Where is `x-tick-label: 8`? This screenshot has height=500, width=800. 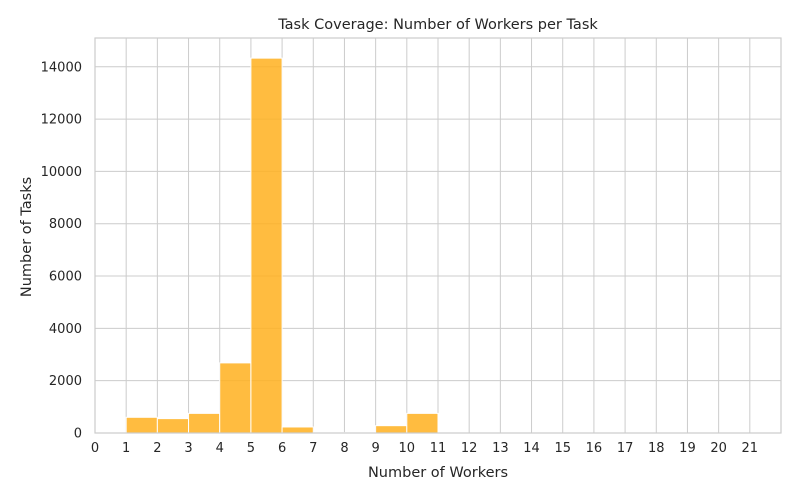
x-tick-label: 8 is located at coordinates (344, 448).